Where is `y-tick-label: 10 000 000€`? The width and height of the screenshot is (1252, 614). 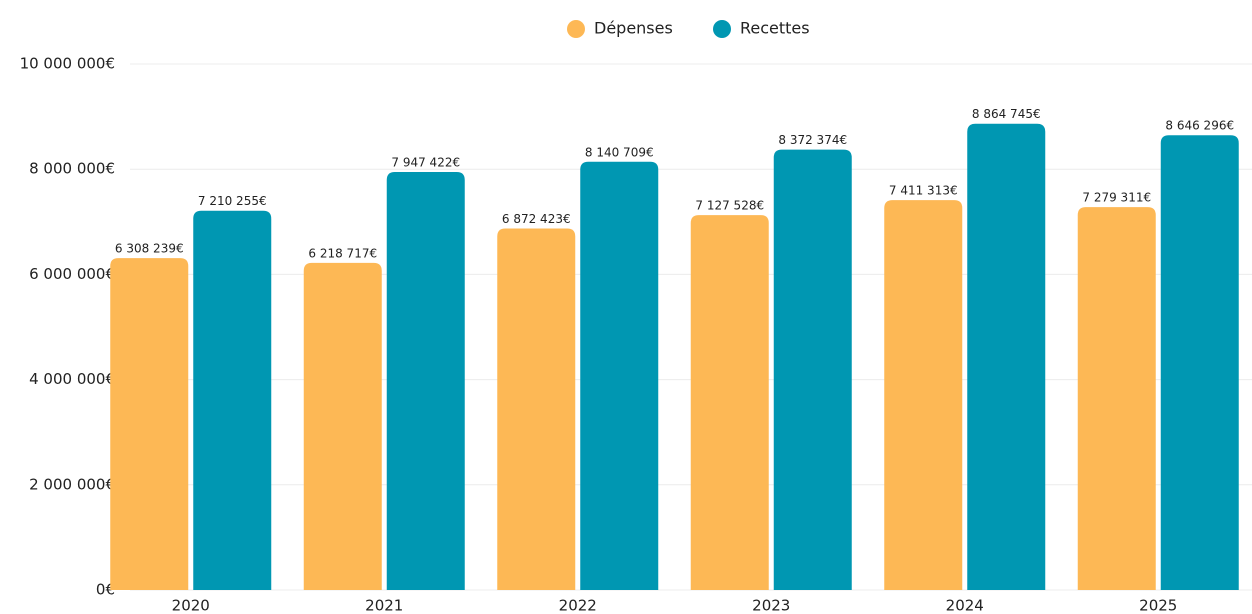
y-tick-label: 10 000 000€ is located at coordinates (67, 64).